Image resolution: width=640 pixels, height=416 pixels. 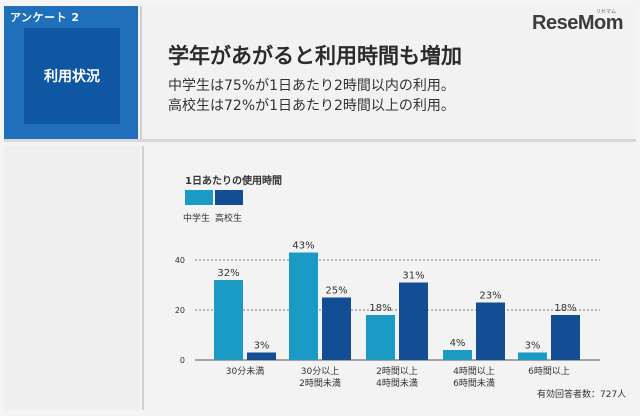 What do you see at coordinates (303, 246) in the screenshot?
I see `value-label-middle-1: 43%` at bounding box center [303, 246].